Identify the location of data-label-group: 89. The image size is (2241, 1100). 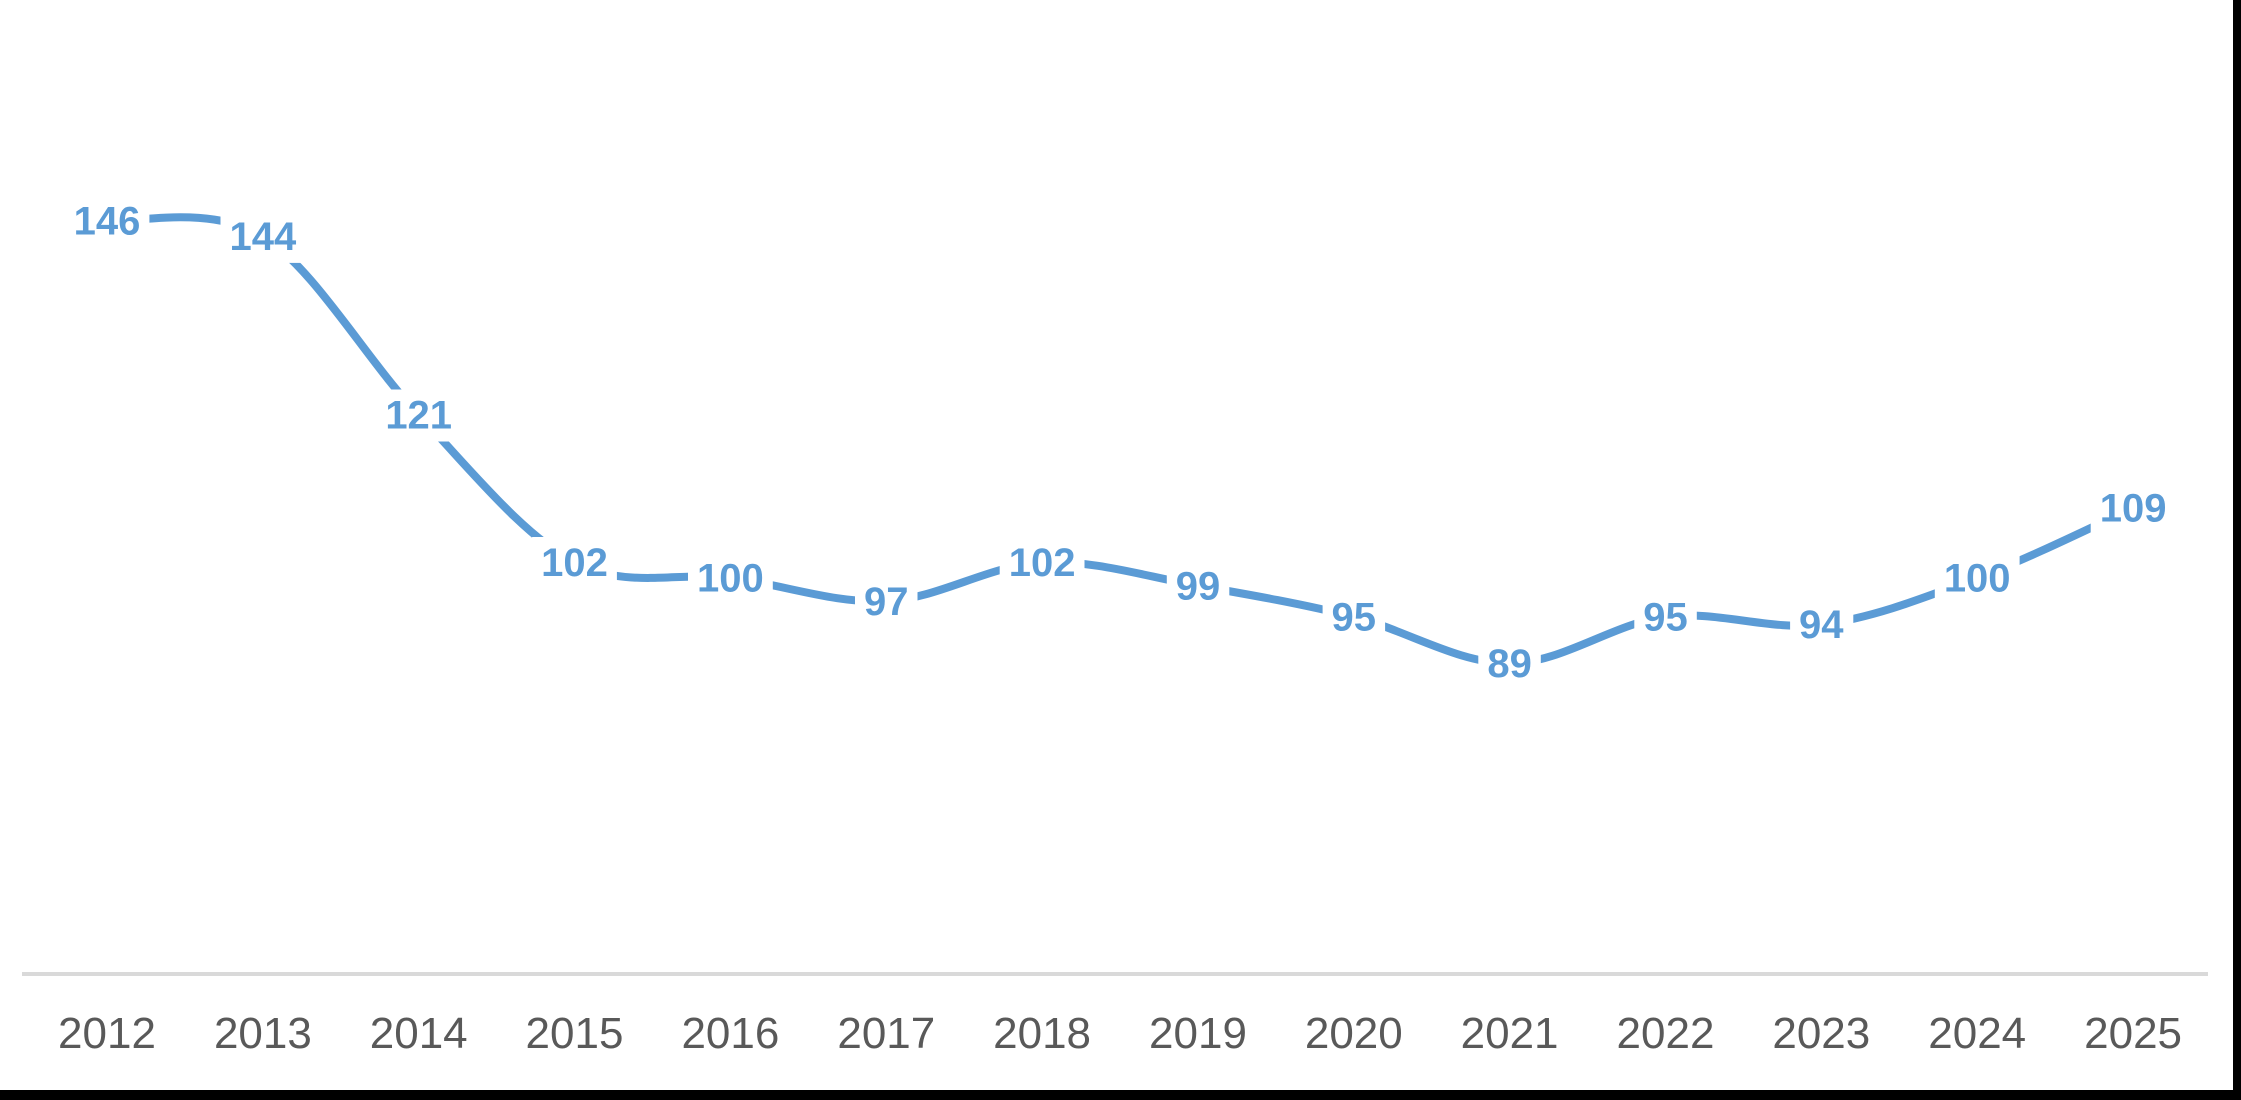
(1509, 664).